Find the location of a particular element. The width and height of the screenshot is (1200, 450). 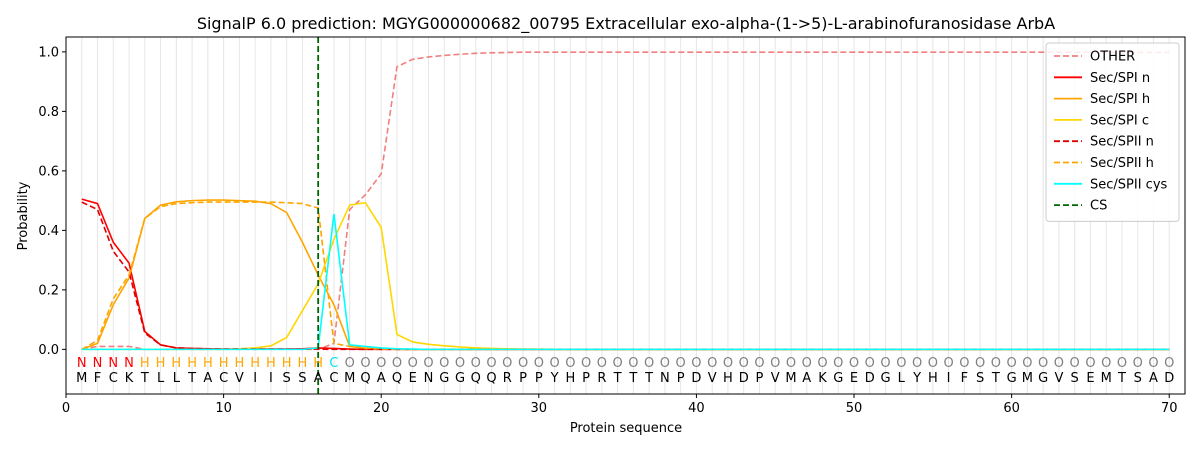

residue-label: Y is located at coordinates (916, 378).